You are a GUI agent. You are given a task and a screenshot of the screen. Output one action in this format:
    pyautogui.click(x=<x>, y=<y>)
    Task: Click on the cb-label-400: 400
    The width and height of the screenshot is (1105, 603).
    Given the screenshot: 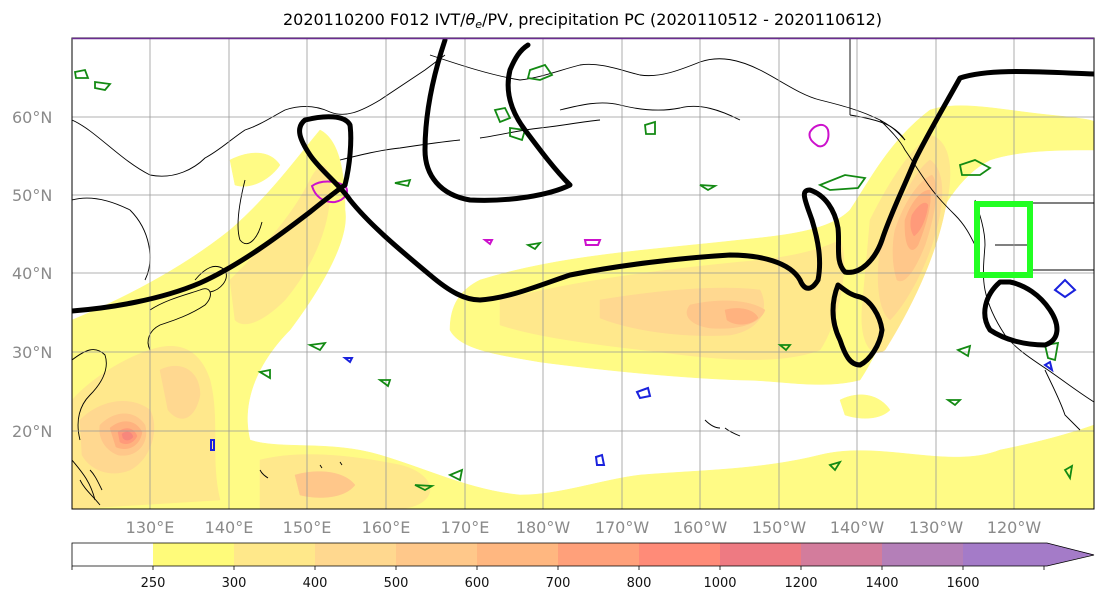 What is the action you would take?
    pyautogui.click(x=315, y=583)
    